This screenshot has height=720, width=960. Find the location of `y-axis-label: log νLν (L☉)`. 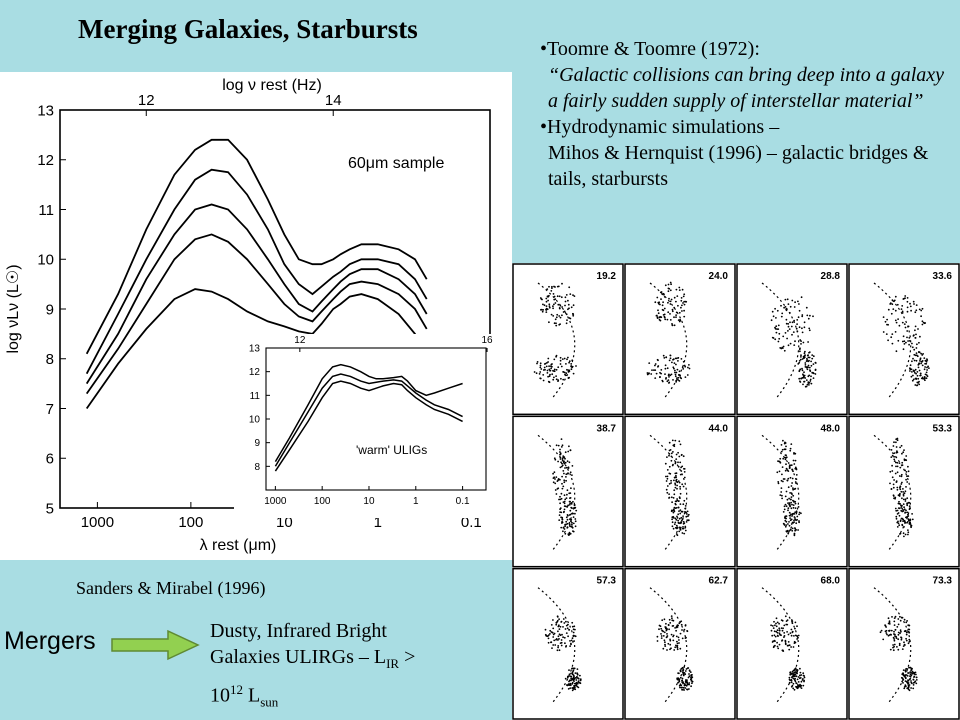

y-axis-label: log νLν (L☉) is located at coordinates (13, 308).